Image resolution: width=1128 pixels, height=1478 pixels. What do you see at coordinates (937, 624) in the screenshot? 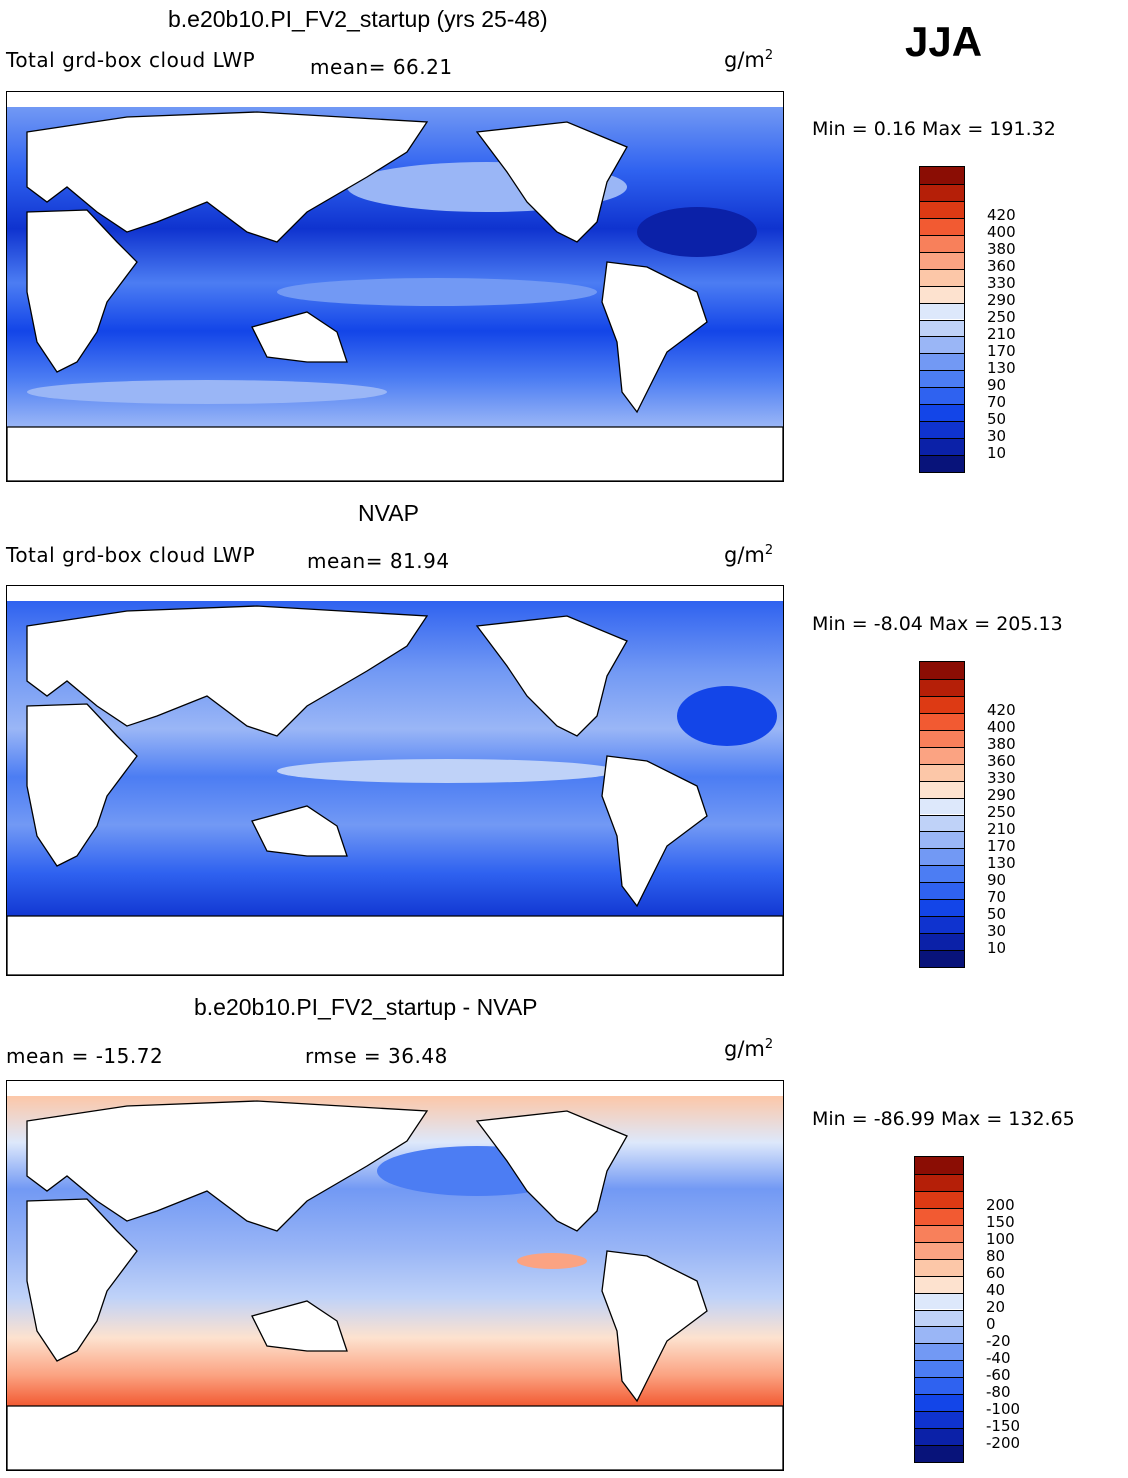
I see `min-max-label: Min = -8.04 Max = 205.13` at bounding box center [937, 624].